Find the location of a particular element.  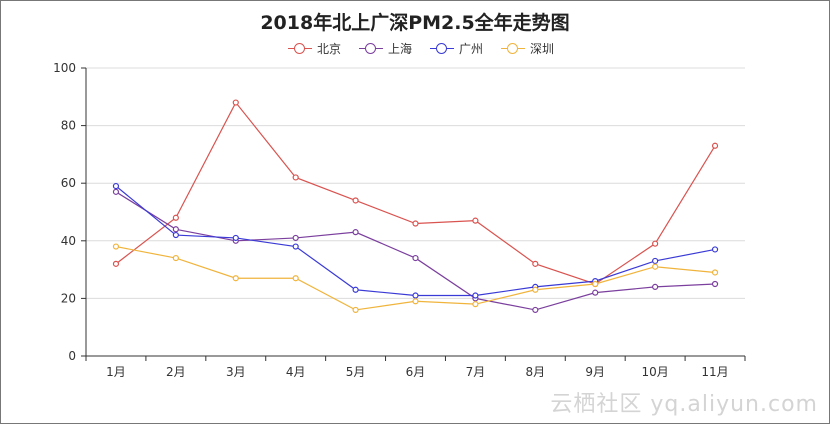

y-tick-label: 100 is located at coordinates (64, 68).